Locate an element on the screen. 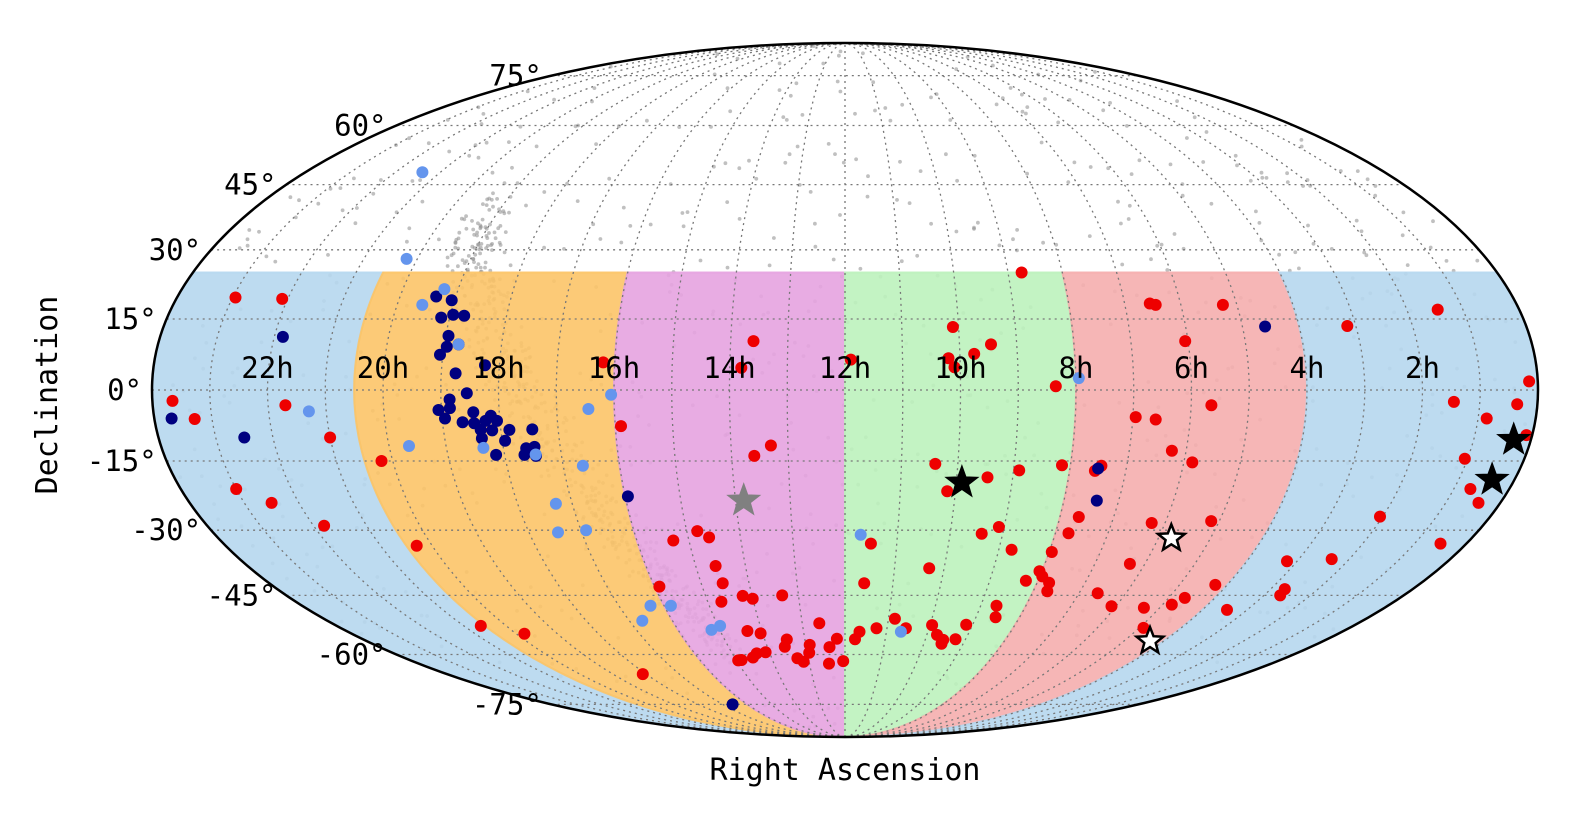 The height and width of the screenshot is (822, 1578). ra-tick-label: 8h is located at coordinates (1076, 368).